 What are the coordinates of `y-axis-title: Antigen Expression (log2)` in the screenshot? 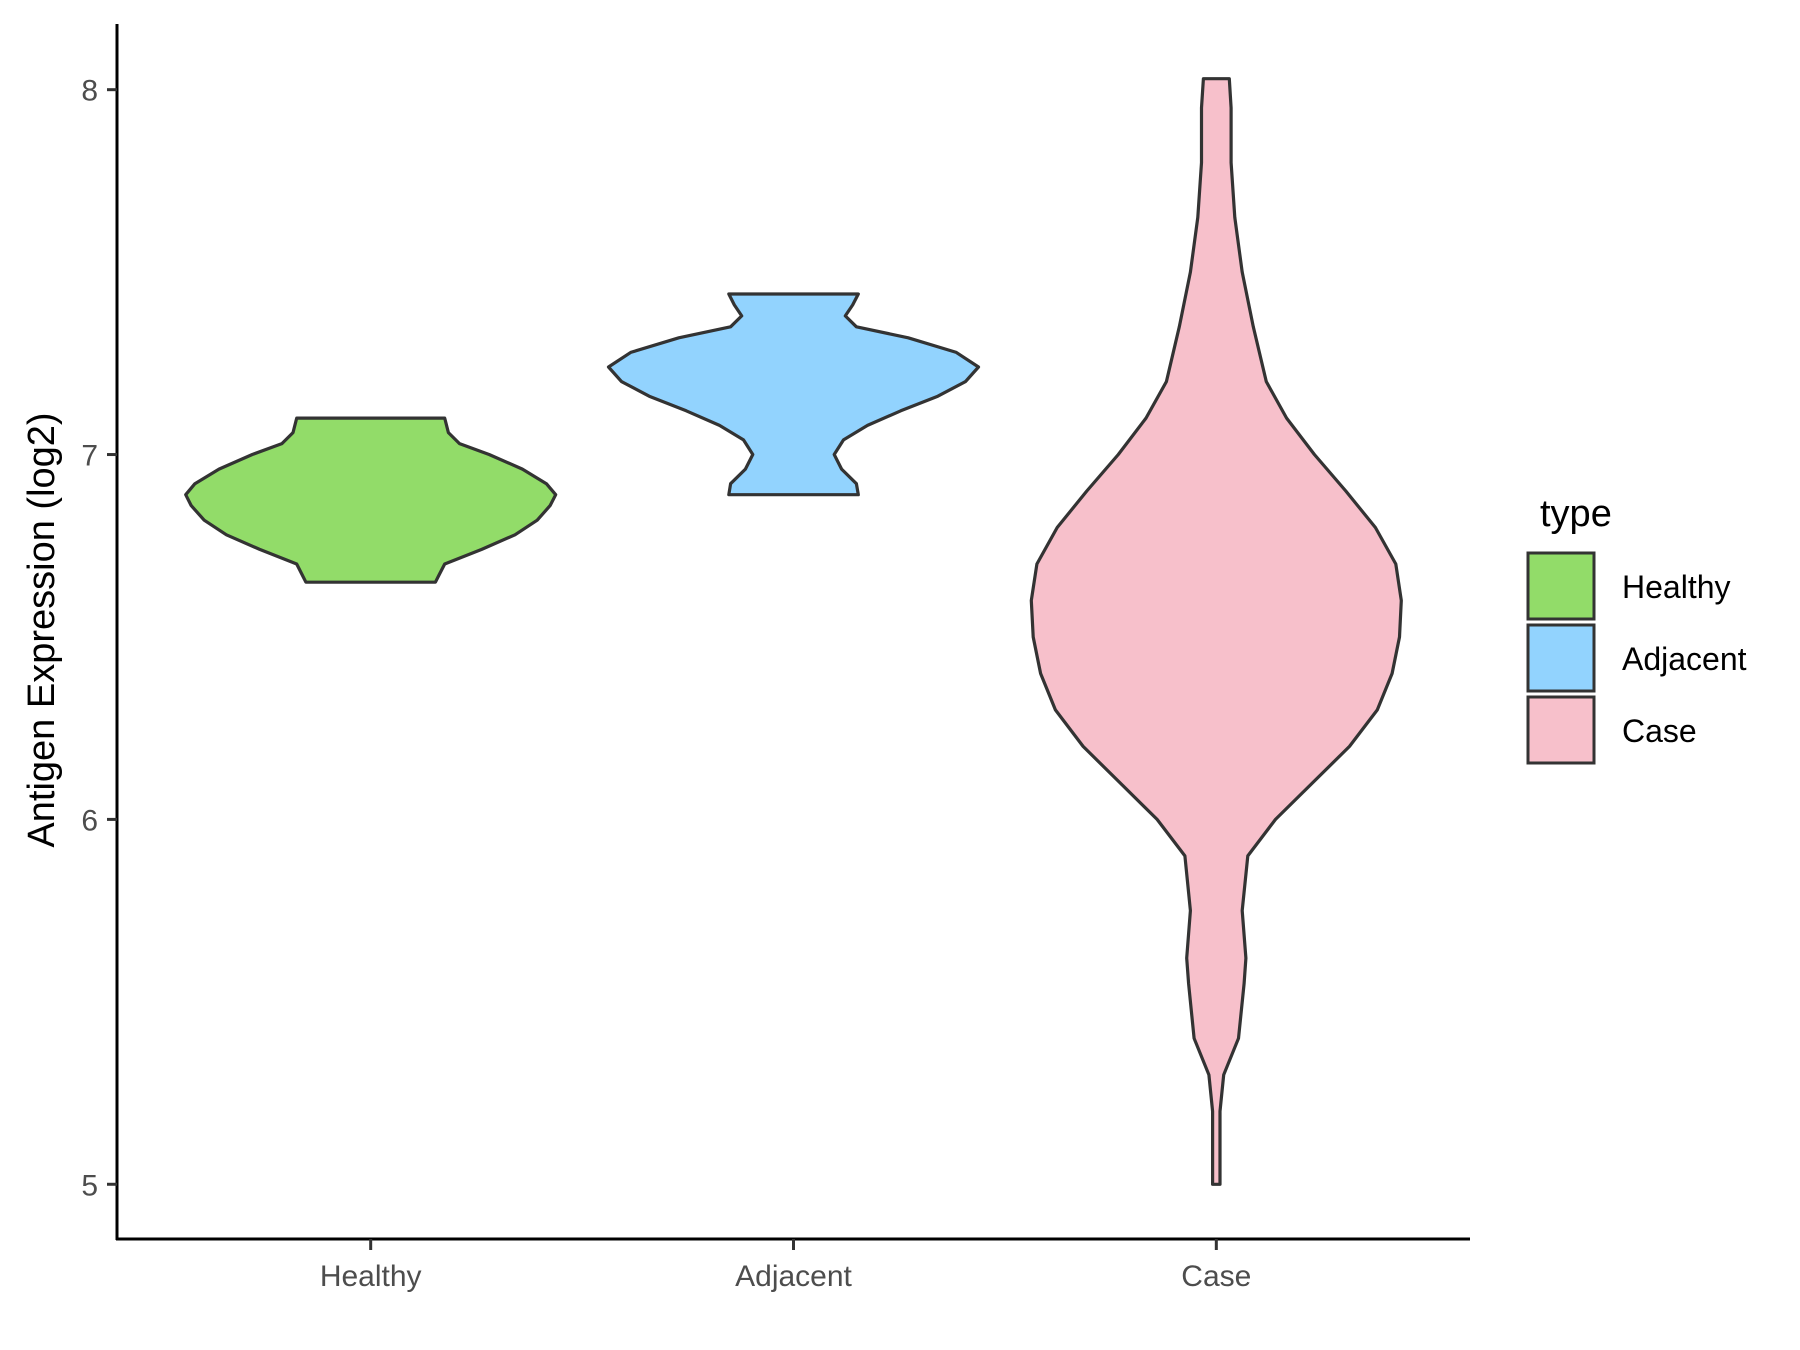 It's located at (42, 629).